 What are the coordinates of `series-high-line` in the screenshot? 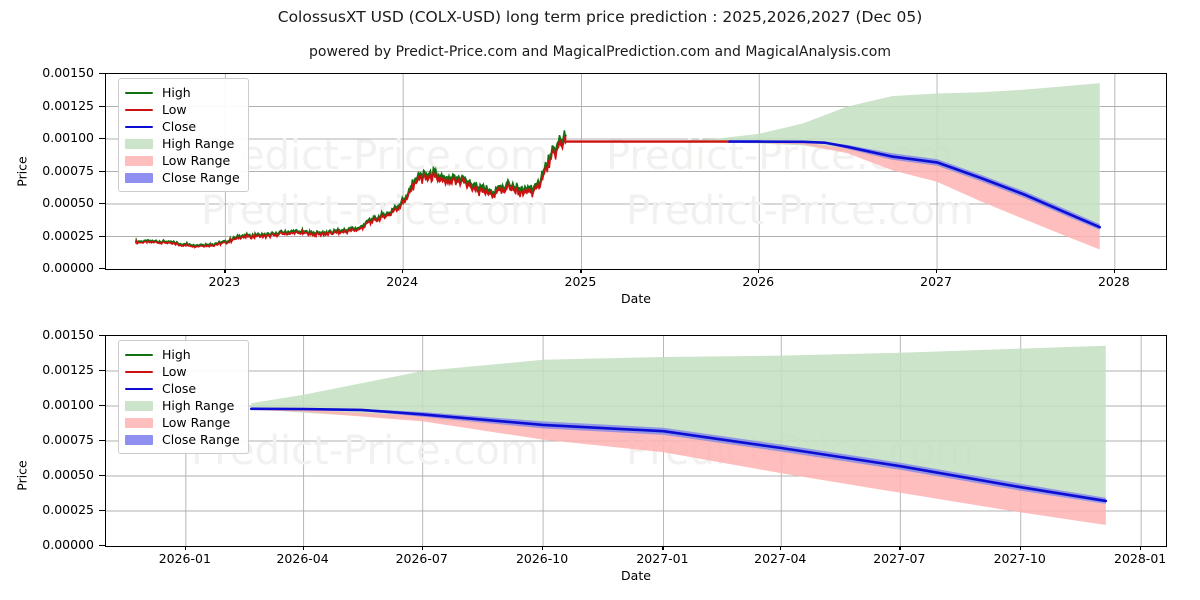 It's located at (350, 189).